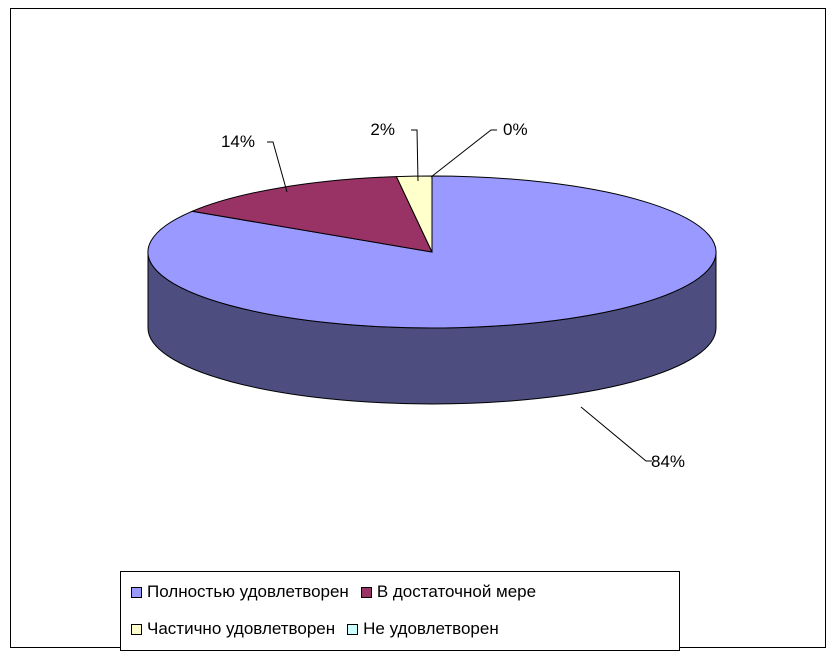 This screenshot has width=838, height=656. What do you see at coordinates (456, 591) in the screenshot?
I see `legend-label: В достаточной мере` at bounding box center [456, 591].